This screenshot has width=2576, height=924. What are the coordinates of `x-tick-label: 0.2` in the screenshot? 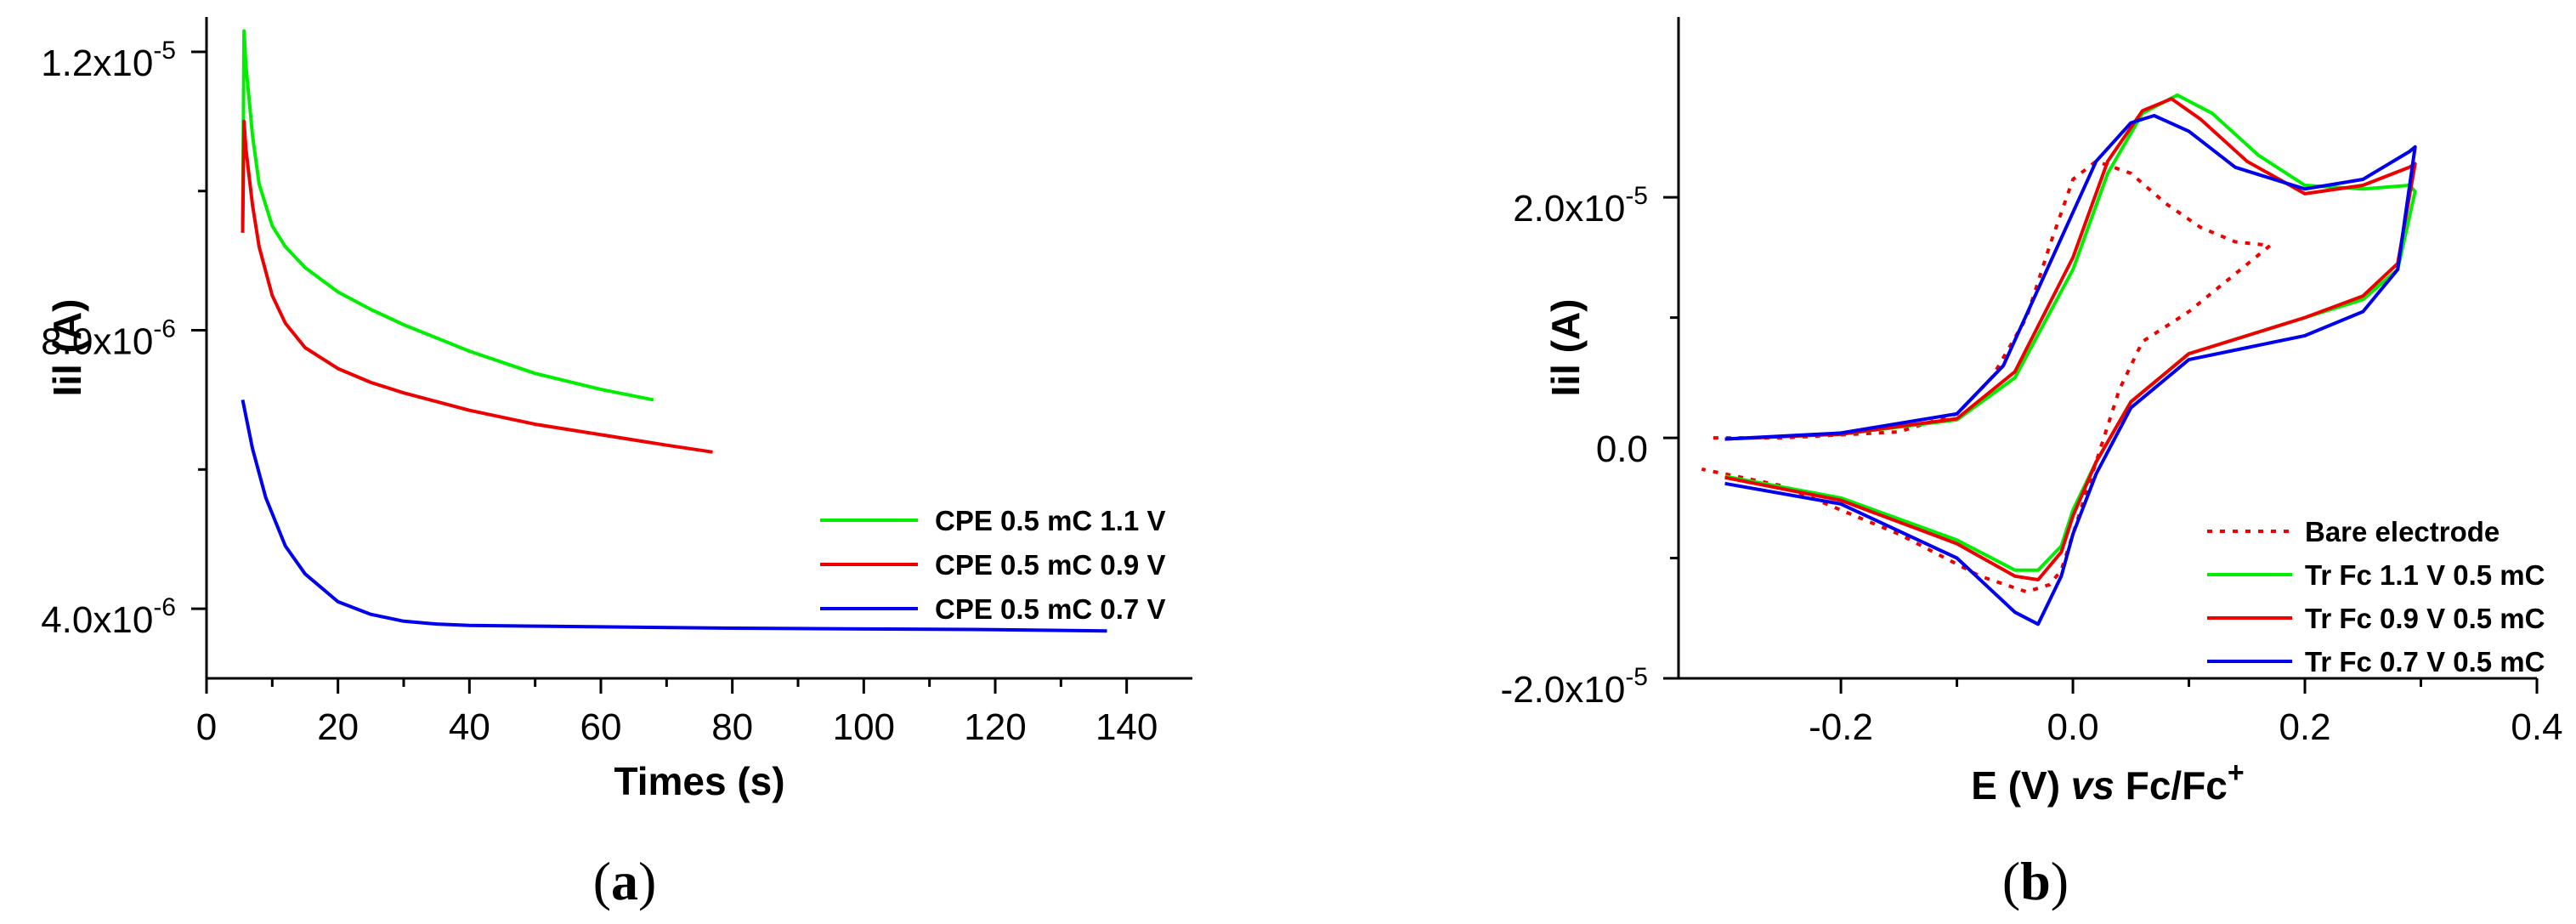 It's located at (2304, 727).